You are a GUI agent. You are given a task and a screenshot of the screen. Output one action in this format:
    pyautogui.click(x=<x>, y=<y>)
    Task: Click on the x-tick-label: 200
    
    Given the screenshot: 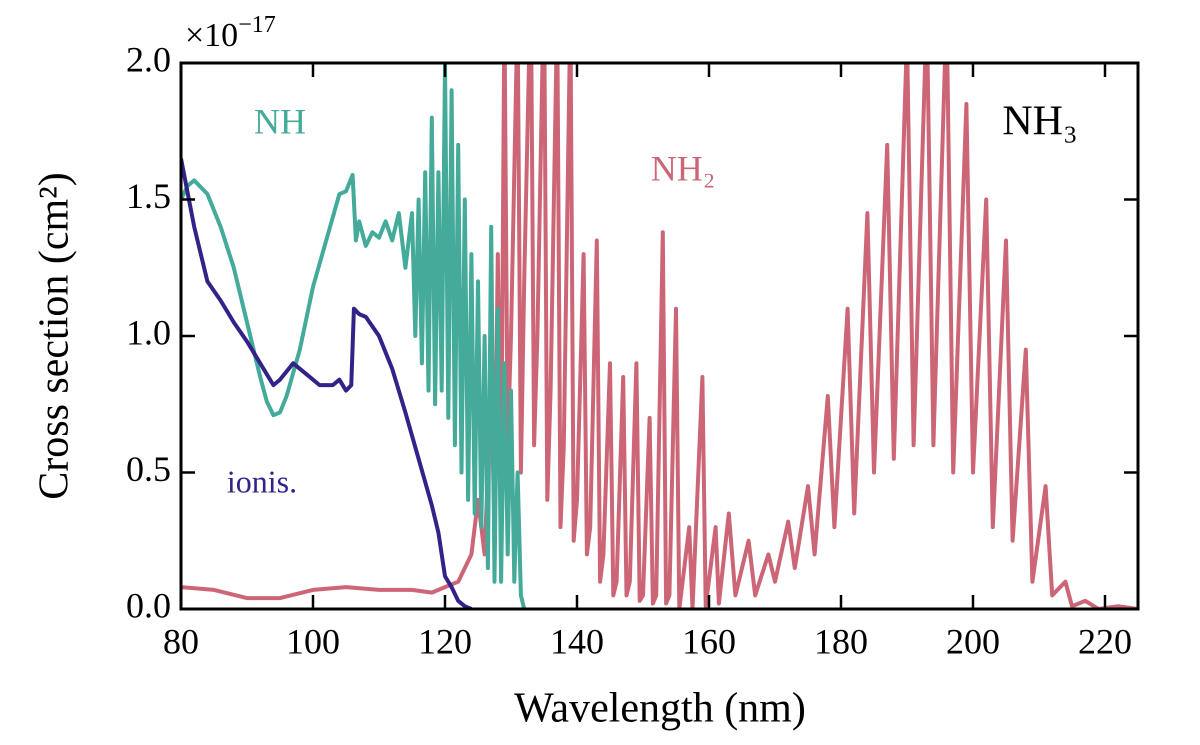 What is the action you would take?
    pyautogui.click(x=973, y=641)
    